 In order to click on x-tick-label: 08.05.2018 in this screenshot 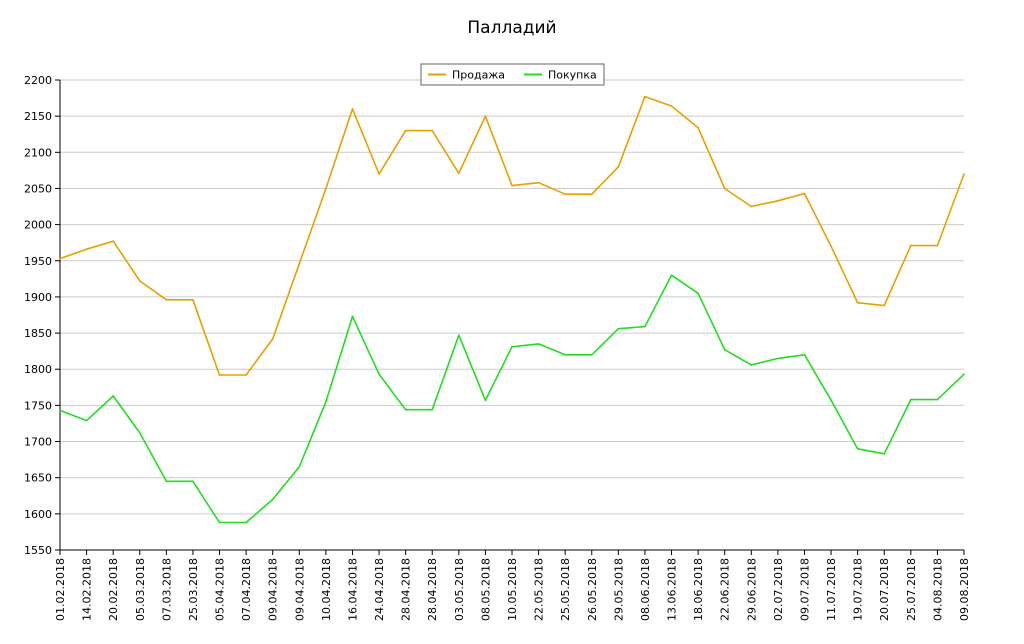, I will do `click(485, 589)`.